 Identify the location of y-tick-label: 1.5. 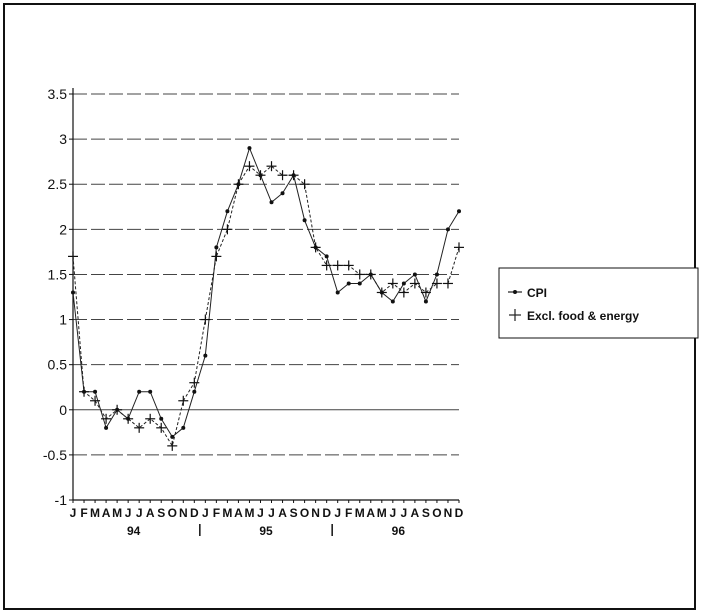
(58, 274).